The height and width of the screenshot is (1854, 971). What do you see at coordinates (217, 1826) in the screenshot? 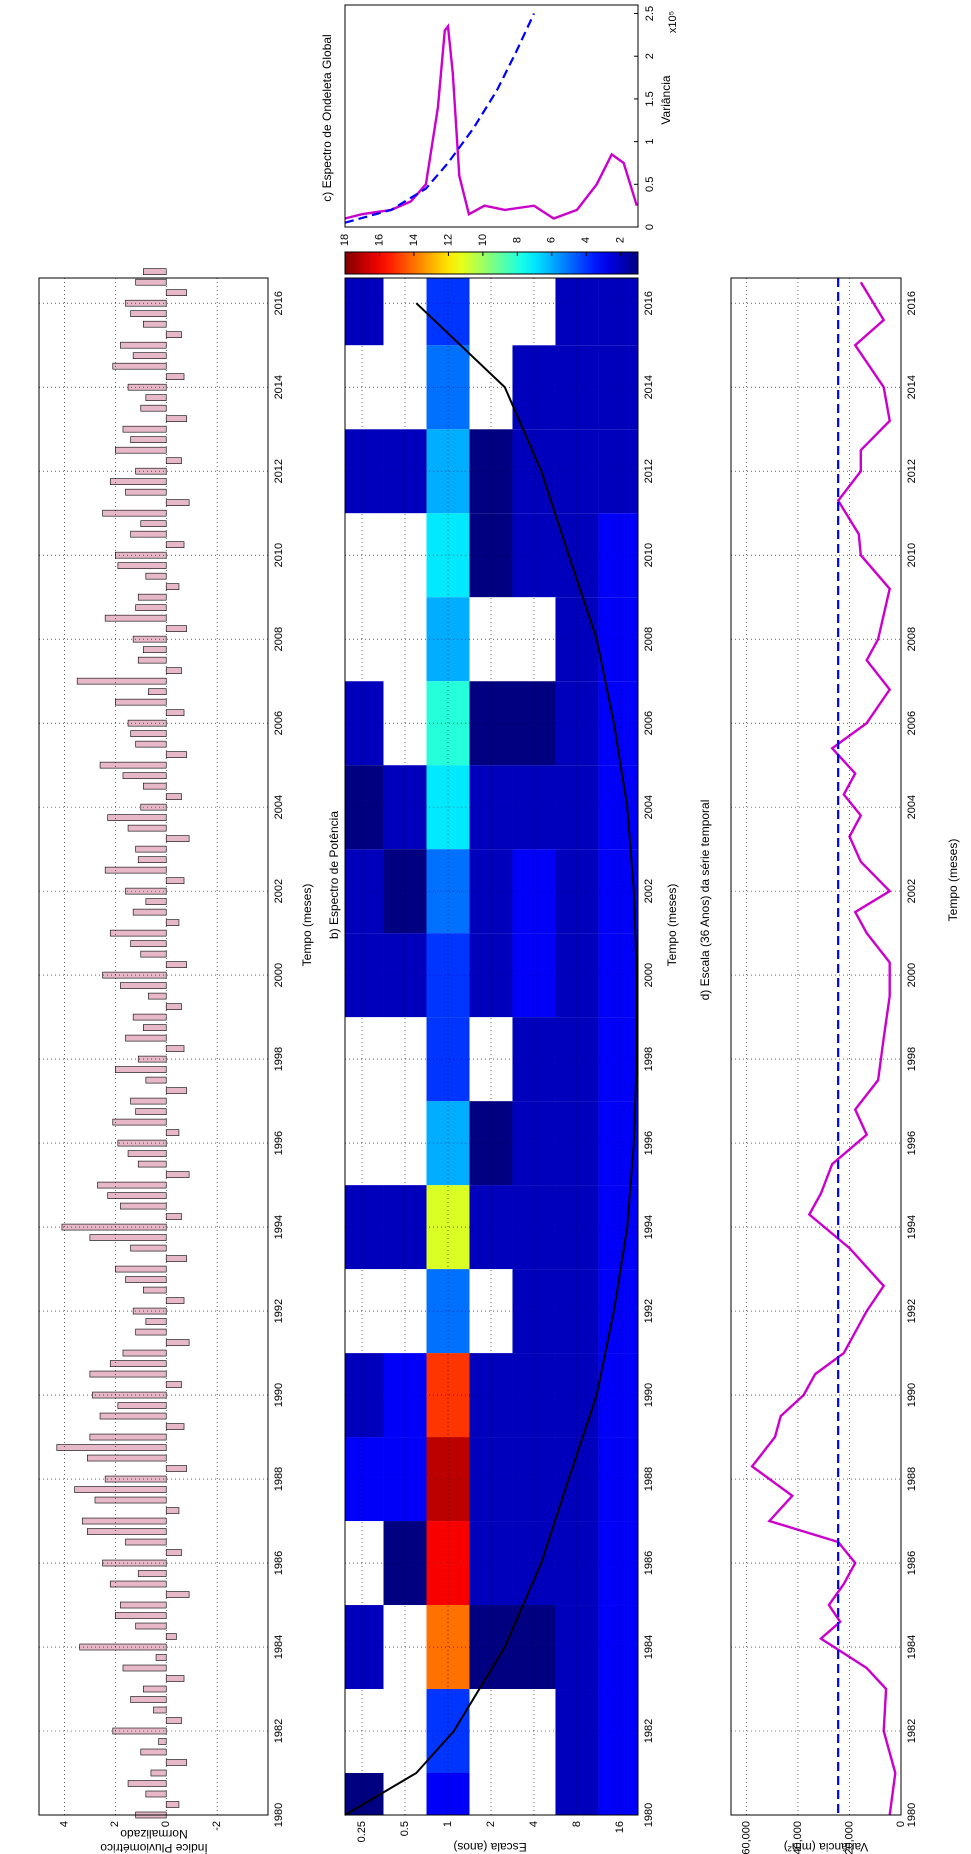
I see `y-tick-label: -2` at bounding box center [217, 1826].